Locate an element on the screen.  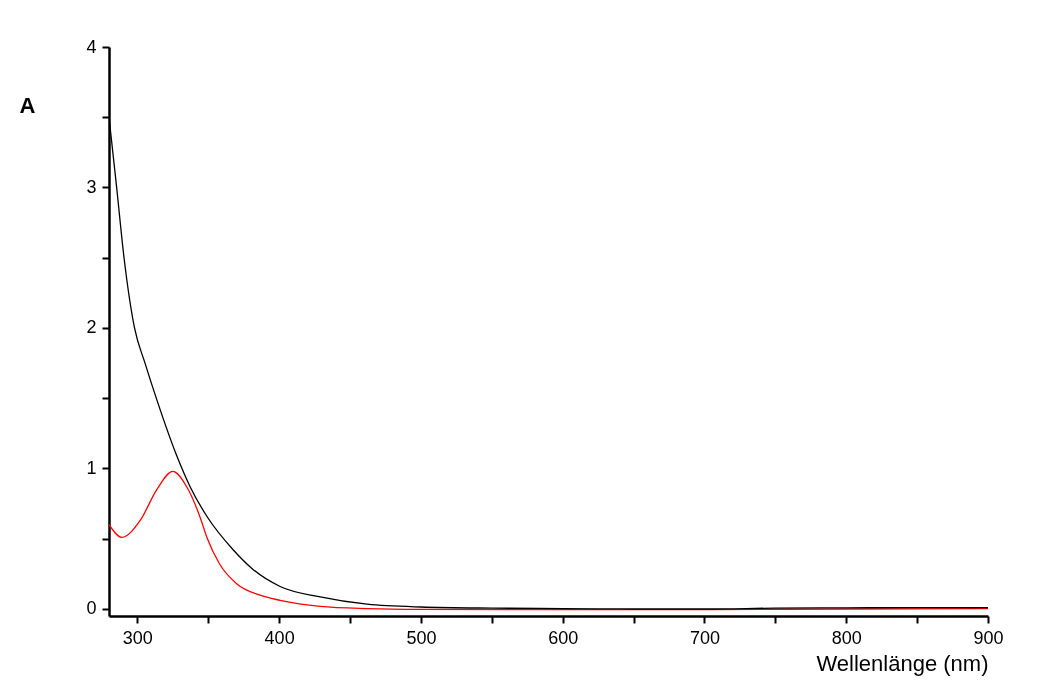
x-tick-label: 600 is located at coordinates (563, 637).